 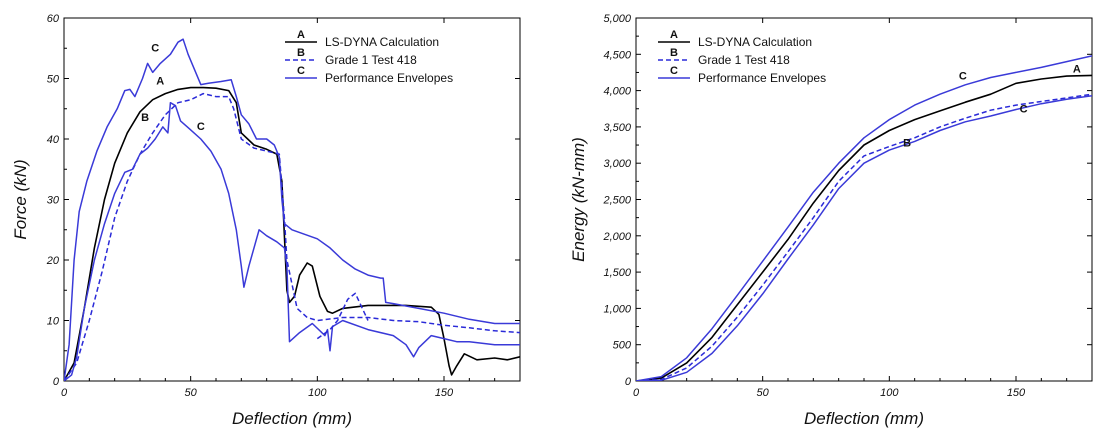 What do you see at coordinates (617, 55) in the screenshot?
I see `y-tick-label: 4,500` at bounding box center [617, 55].